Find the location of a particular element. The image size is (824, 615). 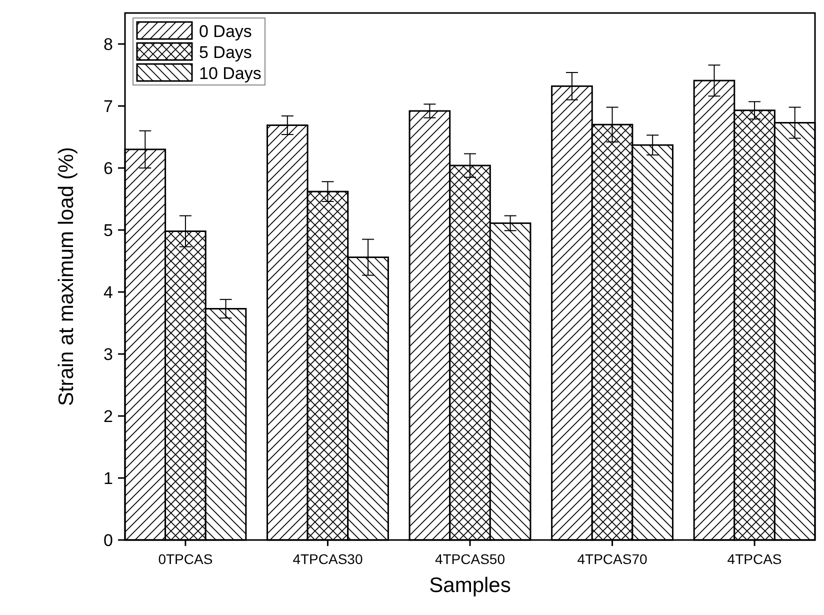

x-tick-label: 4TPCAS is located at coordinates (754, 559).